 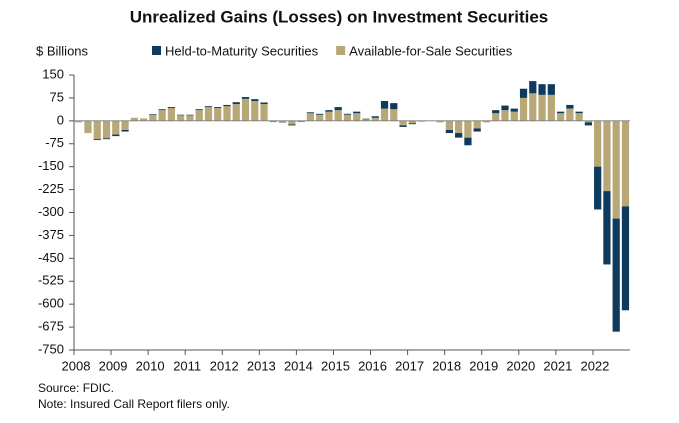 What do you see at coordinates (134, 404) in the screenshot?
I see `note: Note: Insured Call Report filers only.` at bounding box center [134, 404].